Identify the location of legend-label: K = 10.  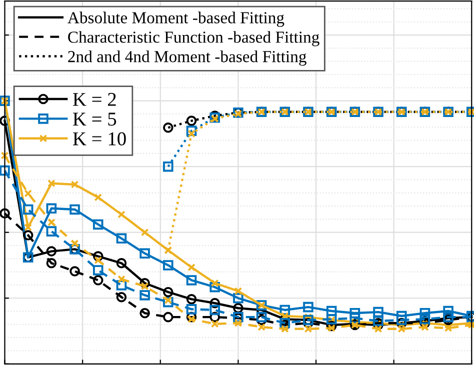
(99, 139).